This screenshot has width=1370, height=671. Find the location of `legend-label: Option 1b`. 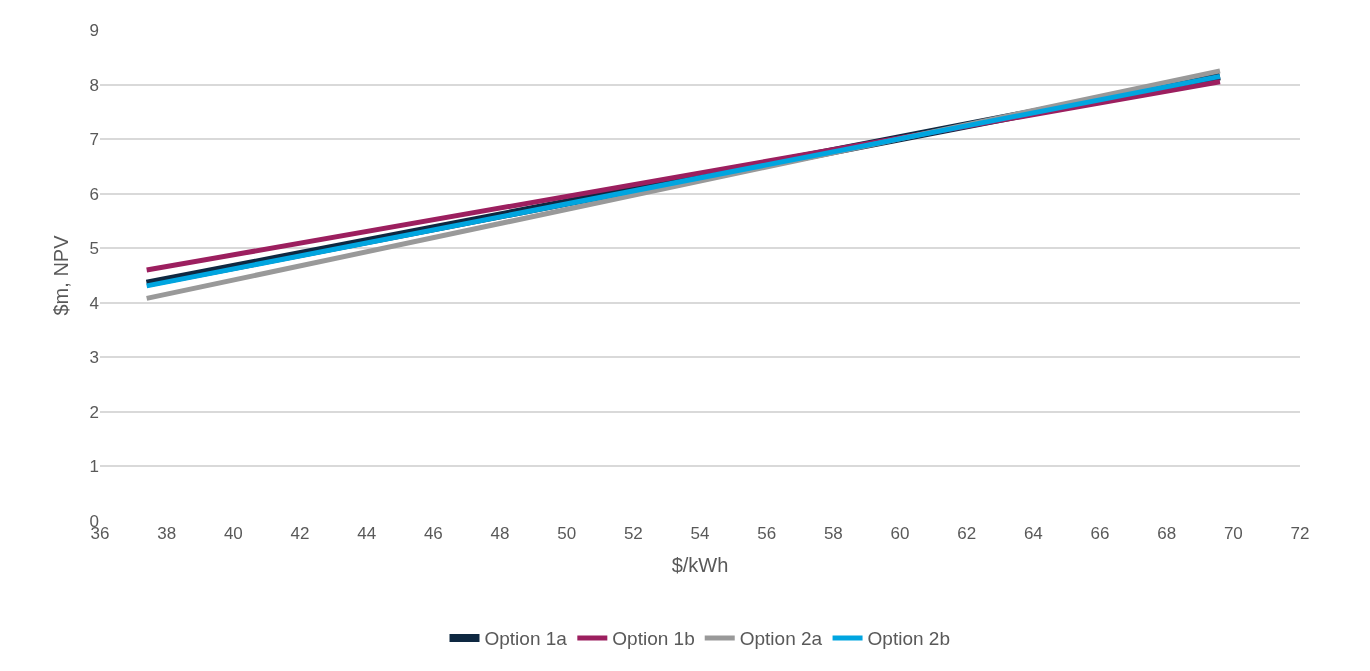

legend-label: Option 1b is located at coordinates (653, 639).